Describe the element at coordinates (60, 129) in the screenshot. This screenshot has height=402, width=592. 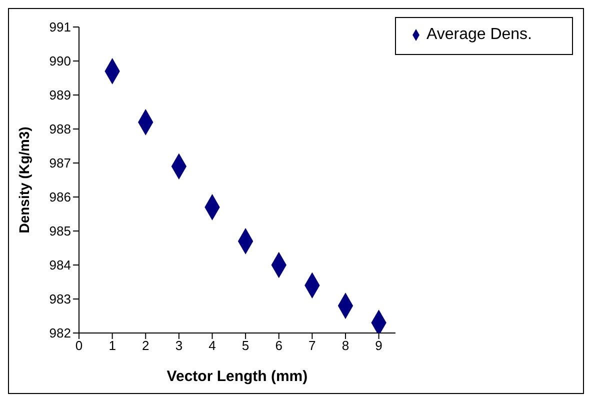
I see `y-tick-label: 988` at that location.